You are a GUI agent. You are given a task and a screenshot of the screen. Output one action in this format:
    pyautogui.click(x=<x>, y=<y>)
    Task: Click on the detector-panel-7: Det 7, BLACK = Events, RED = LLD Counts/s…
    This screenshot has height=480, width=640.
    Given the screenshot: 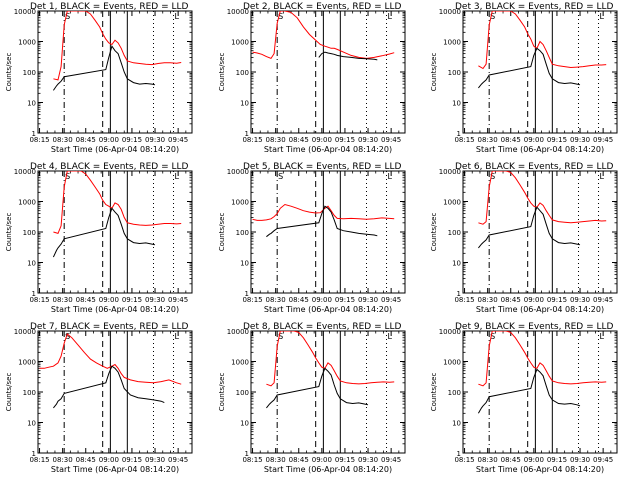 What is the action you would take?
    pyautogui.click(x=99, y=398)
    